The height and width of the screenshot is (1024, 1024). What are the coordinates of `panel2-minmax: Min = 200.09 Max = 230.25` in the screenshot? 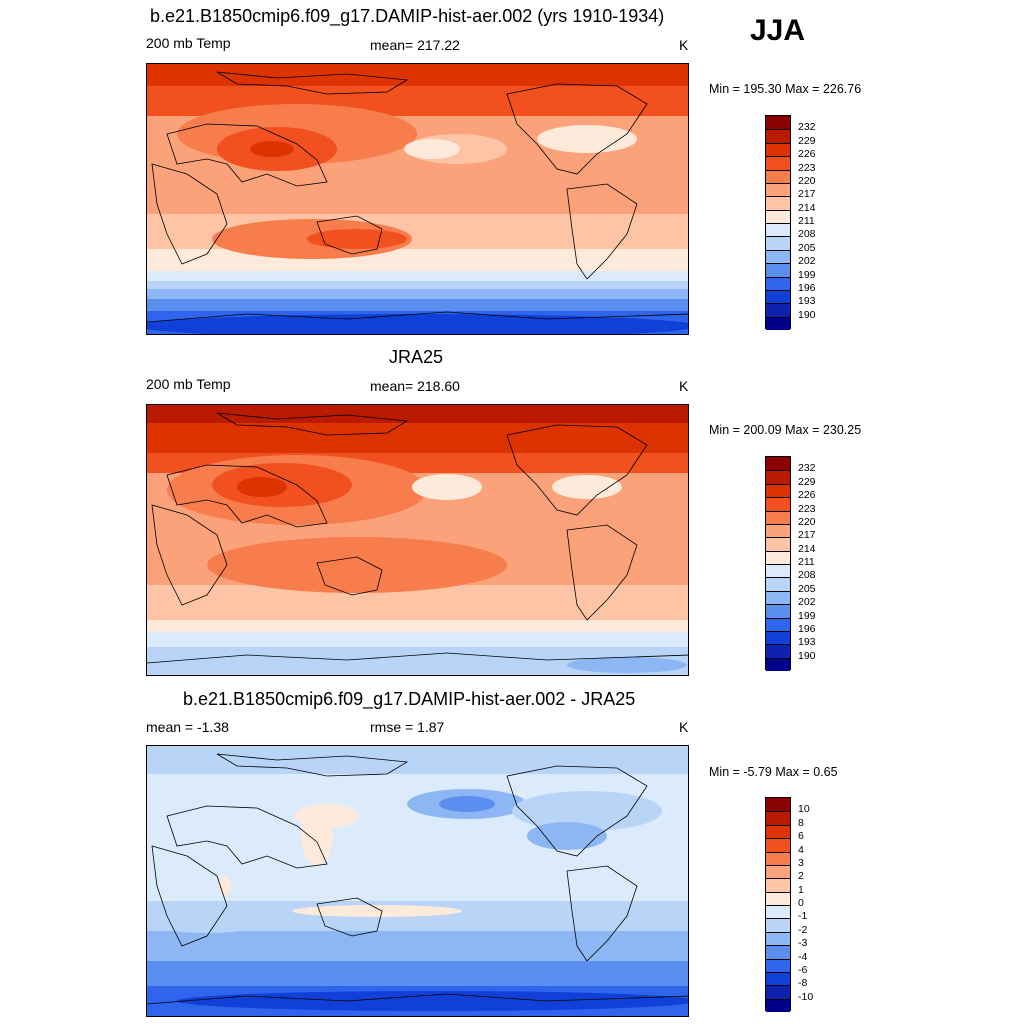 It's located at (785, 430).